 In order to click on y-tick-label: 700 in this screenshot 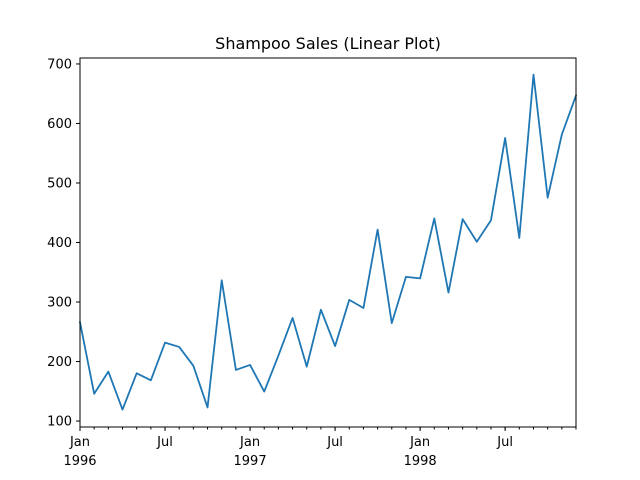, I will do `click(59, 64)`.